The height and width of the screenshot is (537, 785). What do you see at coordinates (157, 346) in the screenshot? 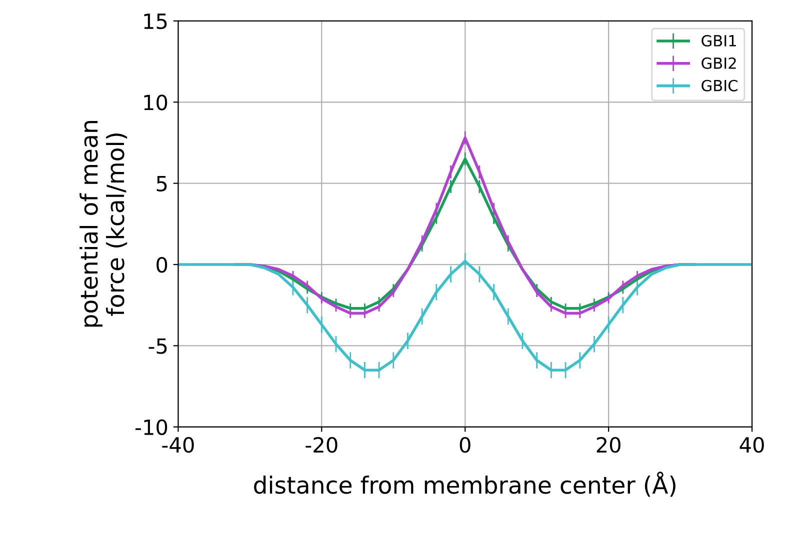
I see `y-tick-label: -5` at bounding box center [157, 346].